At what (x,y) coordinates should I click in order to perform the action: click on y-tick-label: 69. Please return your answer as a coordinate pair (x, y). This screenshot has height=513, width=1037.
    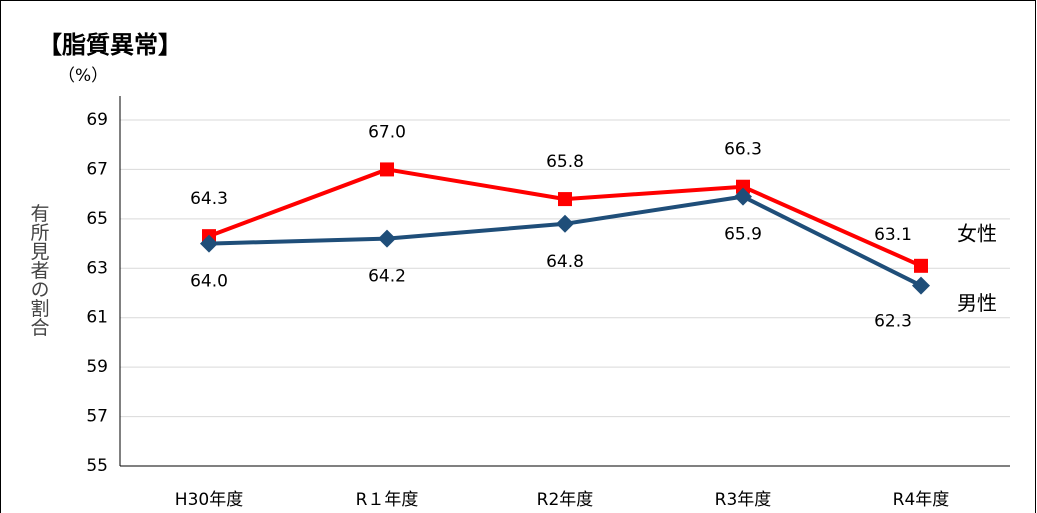
    Looking at the image, I should click on (97, 120).